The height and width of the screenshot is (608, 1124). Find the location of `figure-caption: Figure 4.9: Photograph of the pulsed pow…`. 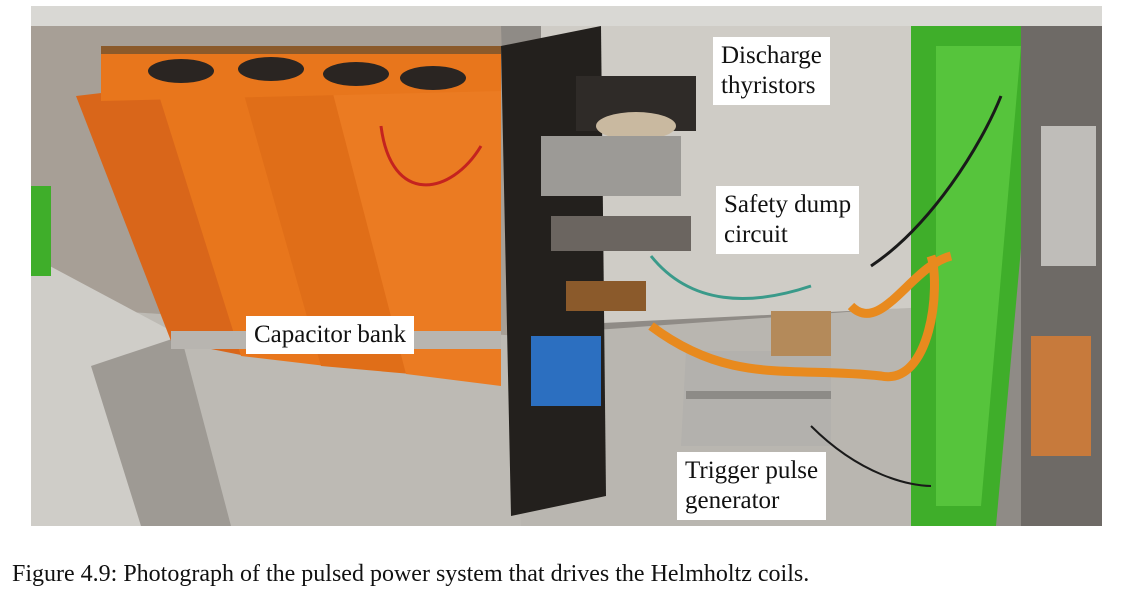

figure-caption: Figure 4.9: Photograph of the pulsed pow… is located at coordinates (411, 574).